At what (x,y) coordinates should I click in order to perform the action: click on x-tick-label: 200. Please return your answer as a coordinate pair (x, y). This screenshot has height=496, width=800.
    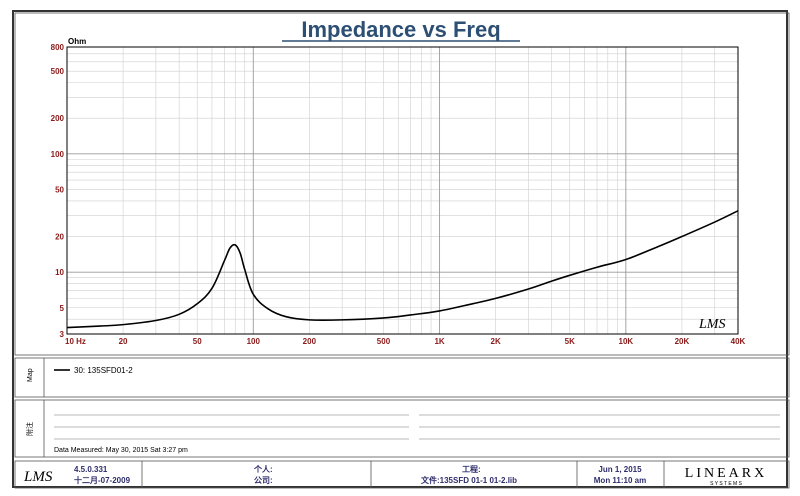
    Looking at the image, I should click on (310, 341).